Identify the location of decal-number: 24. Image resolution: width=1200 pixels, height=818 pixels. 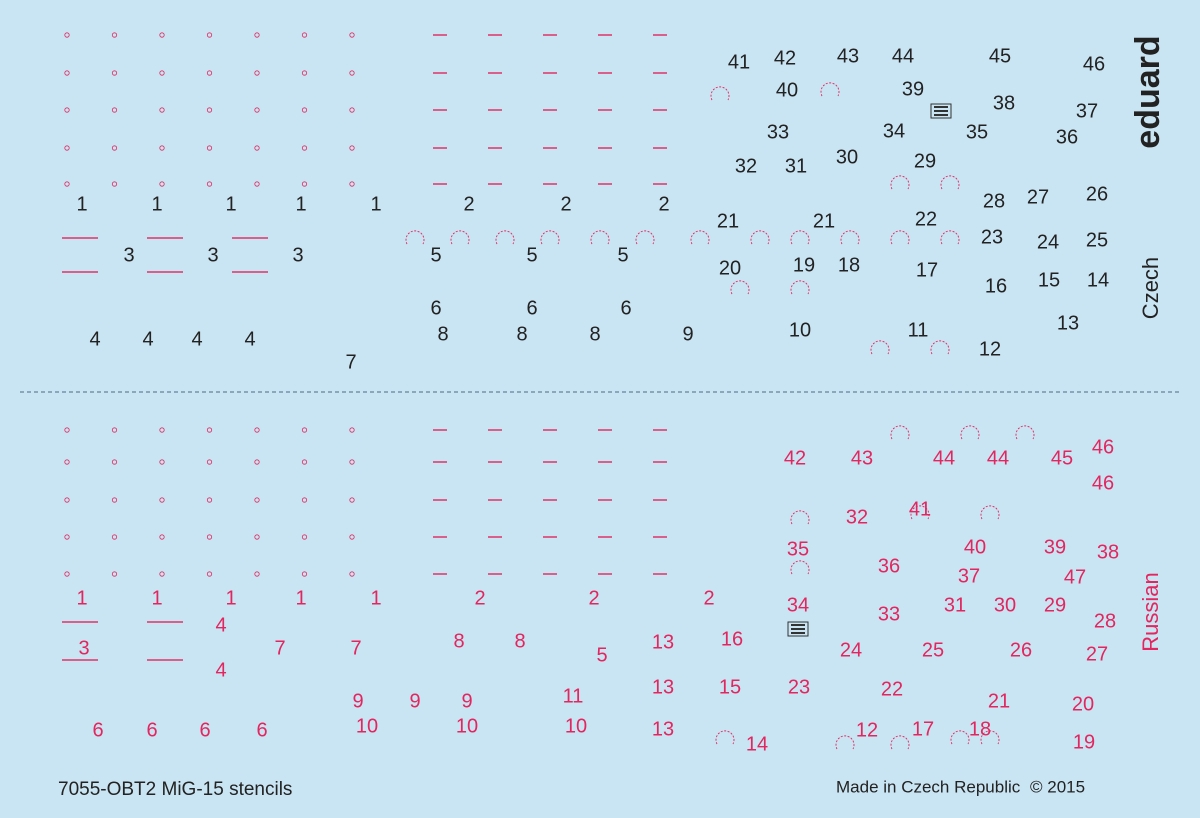
(1048, 242).